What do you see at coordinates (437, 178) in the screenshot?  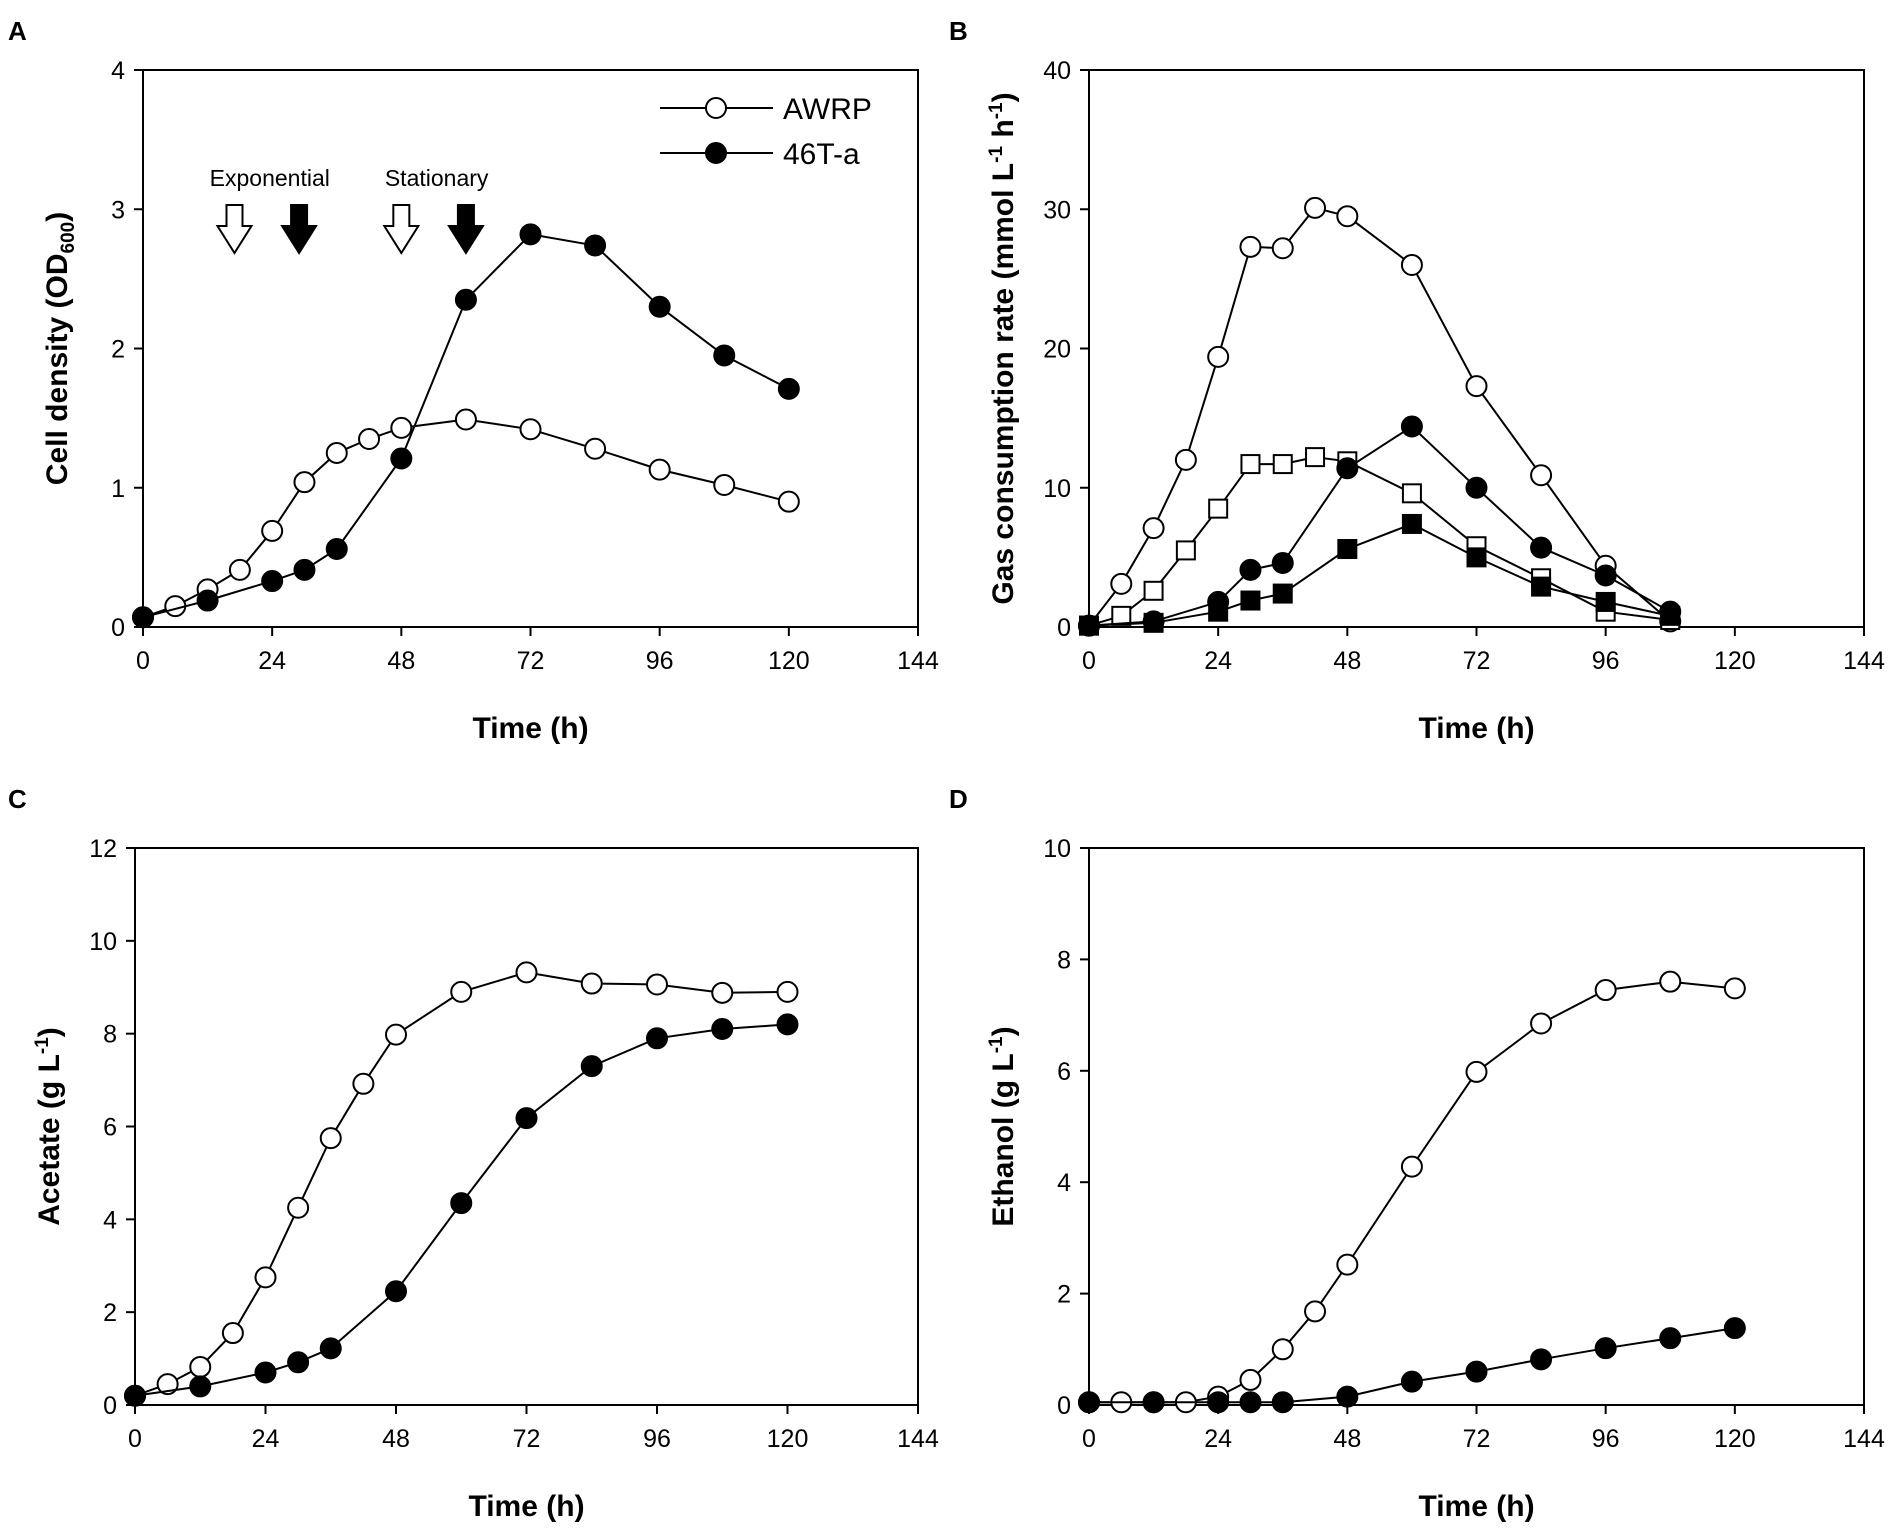 I see `phase-label: Stationary` at bounding box center [437, 178].